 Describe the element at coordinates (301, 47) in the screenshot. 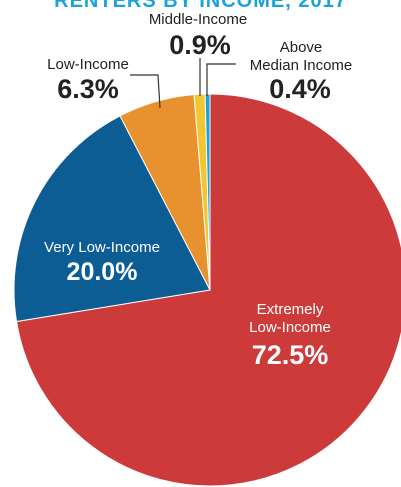

I see `label-above-median-line1: Above` at that location.